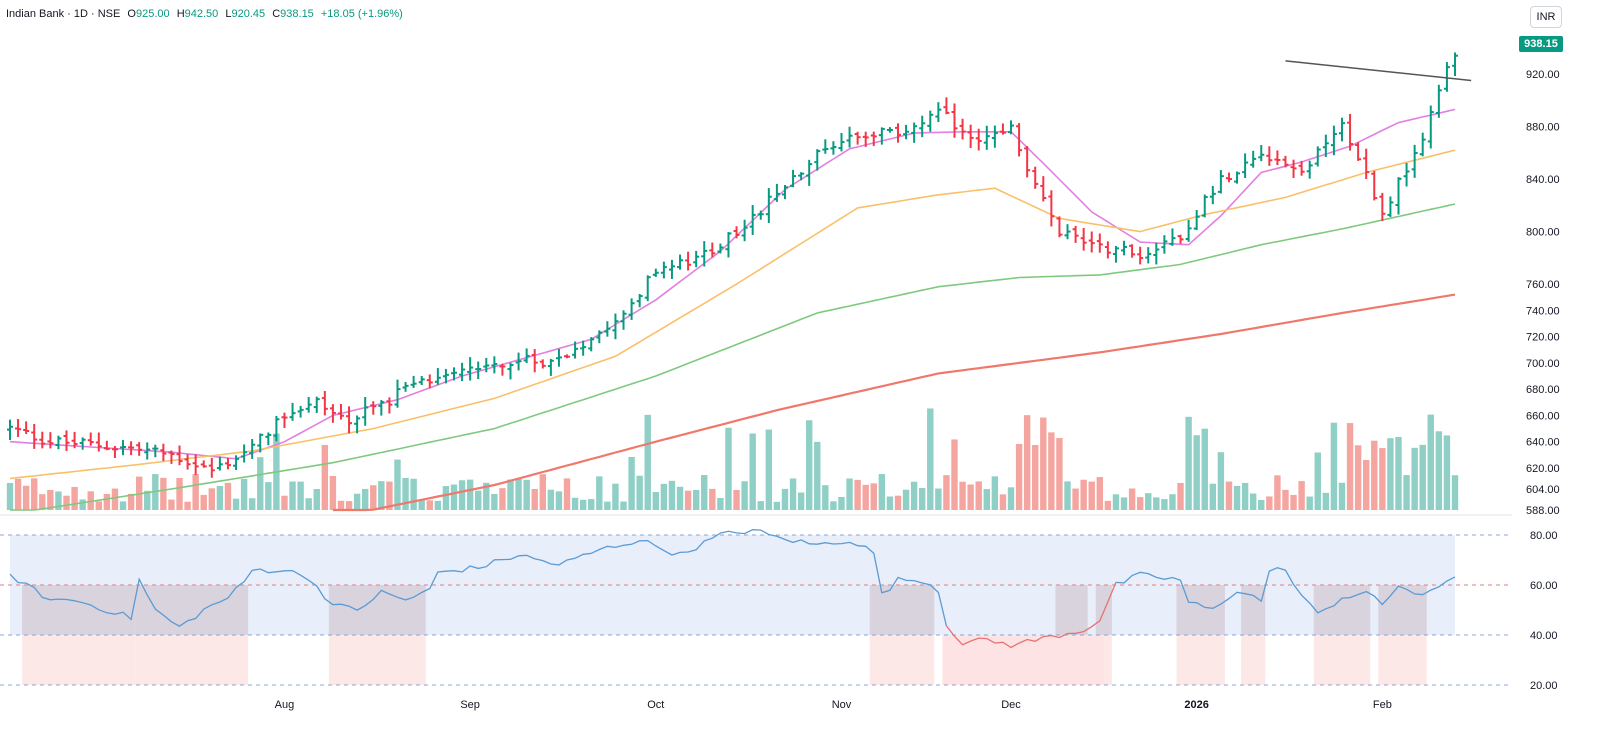  I want to click on close-value: 938.15, so click(297, 14).